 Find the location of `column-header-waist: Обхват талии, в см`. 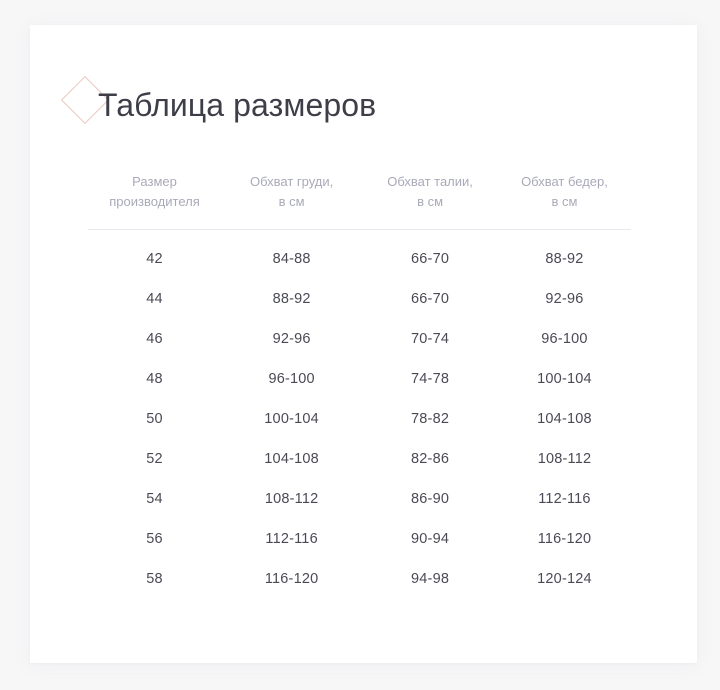

column-header-waist: Обхват талии, в см is located at coordinates (430, 201).